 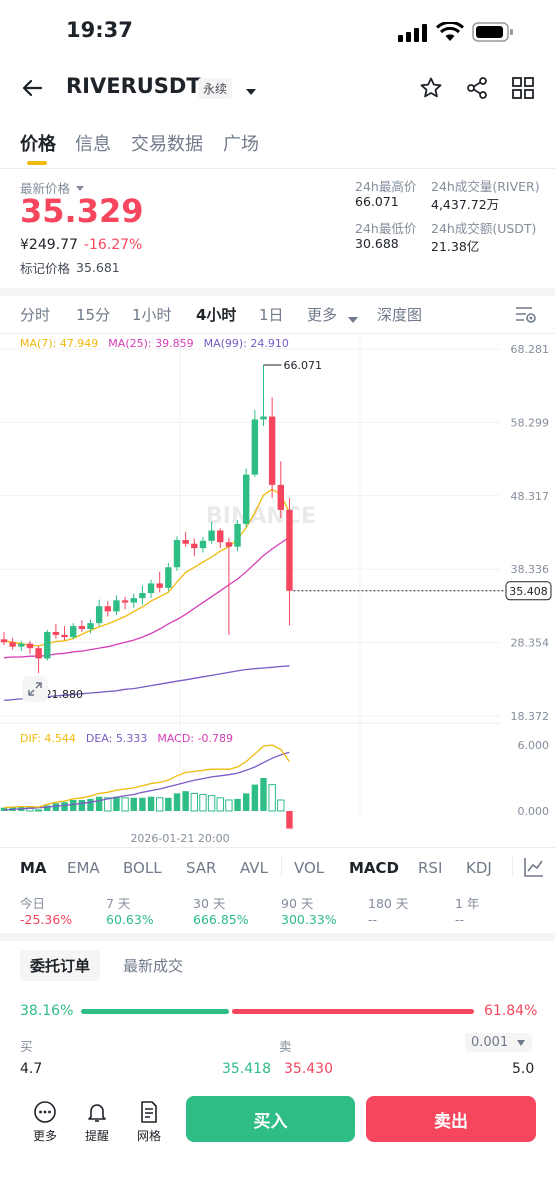 I want to click on sell-ratio: 61.84%, so click(x=511, y=1011).